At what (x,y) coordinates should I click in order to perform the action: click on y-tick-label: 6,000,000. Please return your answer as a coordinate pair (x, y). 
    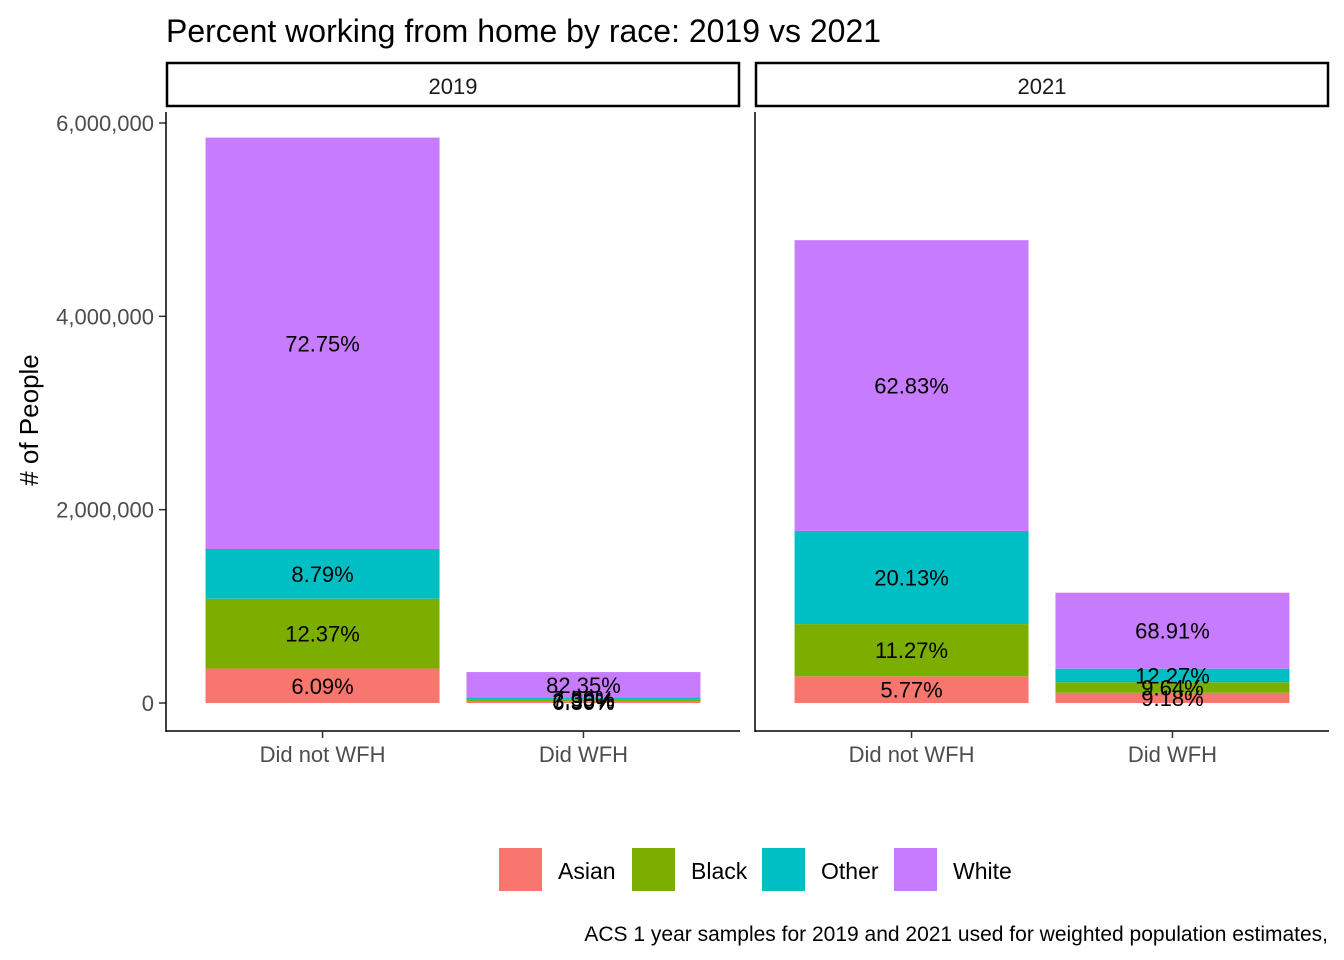
    Looking at the image, I should click on (105, 123).